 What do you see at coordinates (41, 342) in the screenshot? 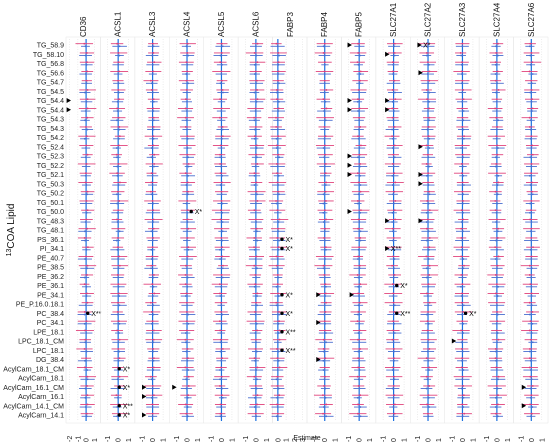
I see `row-label: LPC_18.1_CM` at bounding box center [41, 342].